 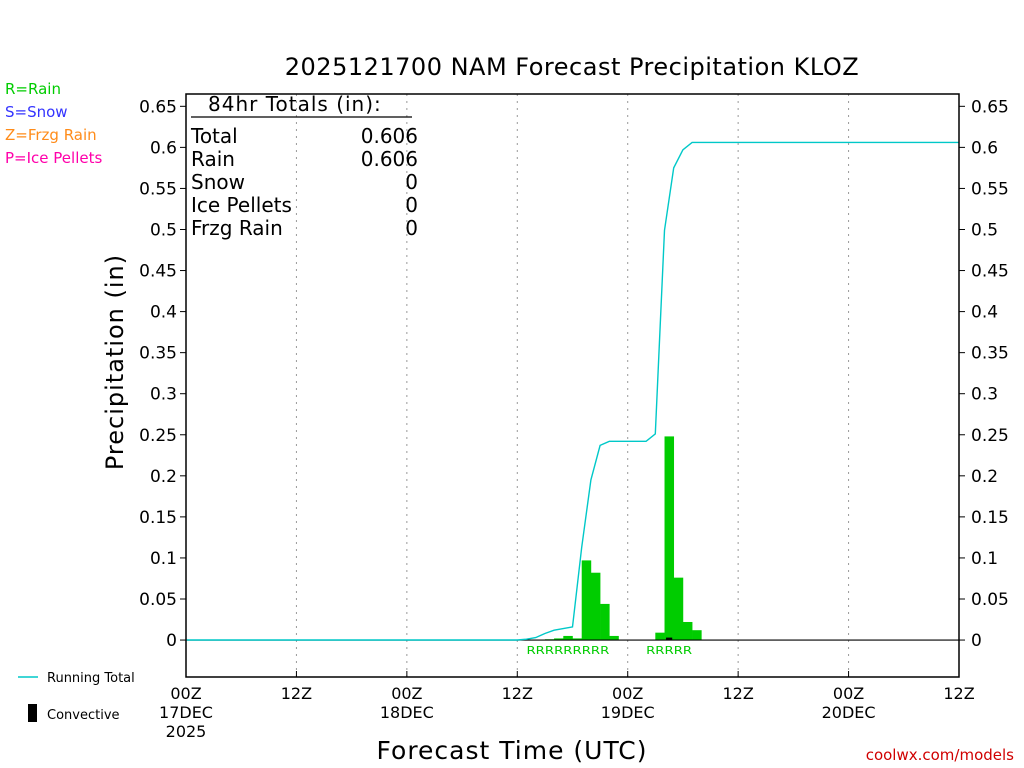 I want to click on y-tick-label-right: 0.2, so click(x=984, y=477).